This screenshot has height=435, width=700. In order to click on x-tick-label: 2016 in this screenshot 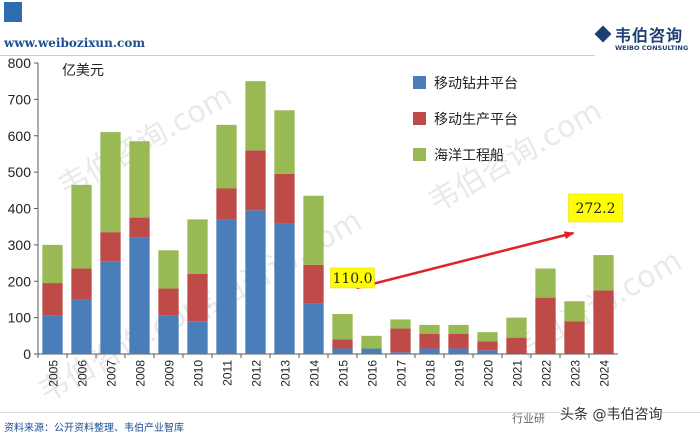, I will do `click(373, 373)`.